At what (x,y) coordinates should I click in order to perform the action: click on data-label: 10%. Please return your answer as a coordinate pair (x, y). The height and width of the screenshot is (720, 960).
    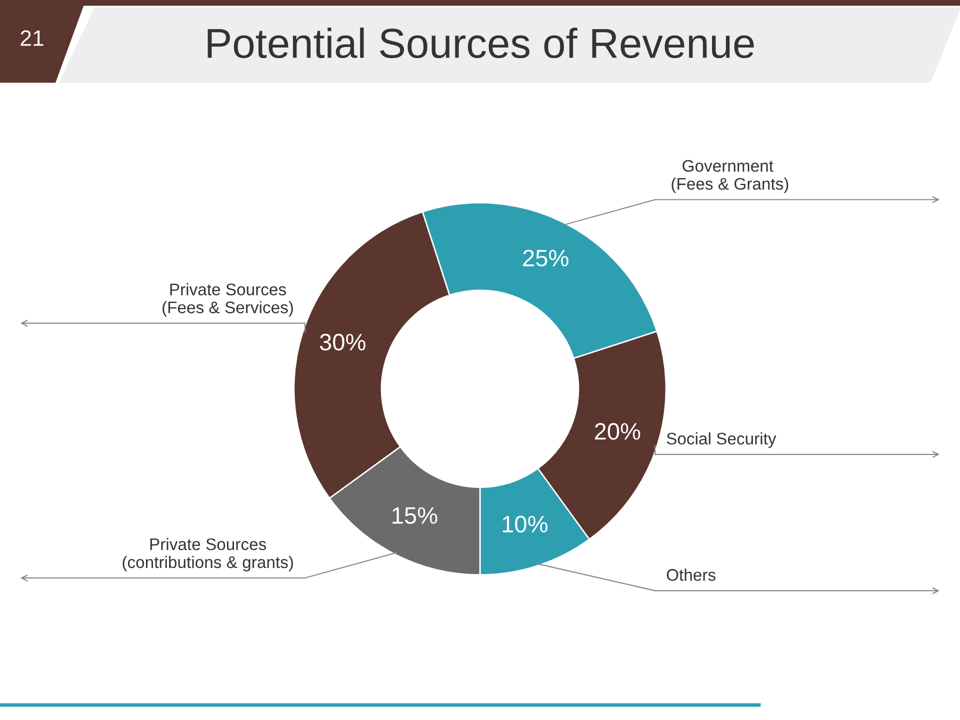
    Looking at the image, I should click on (525, 524).